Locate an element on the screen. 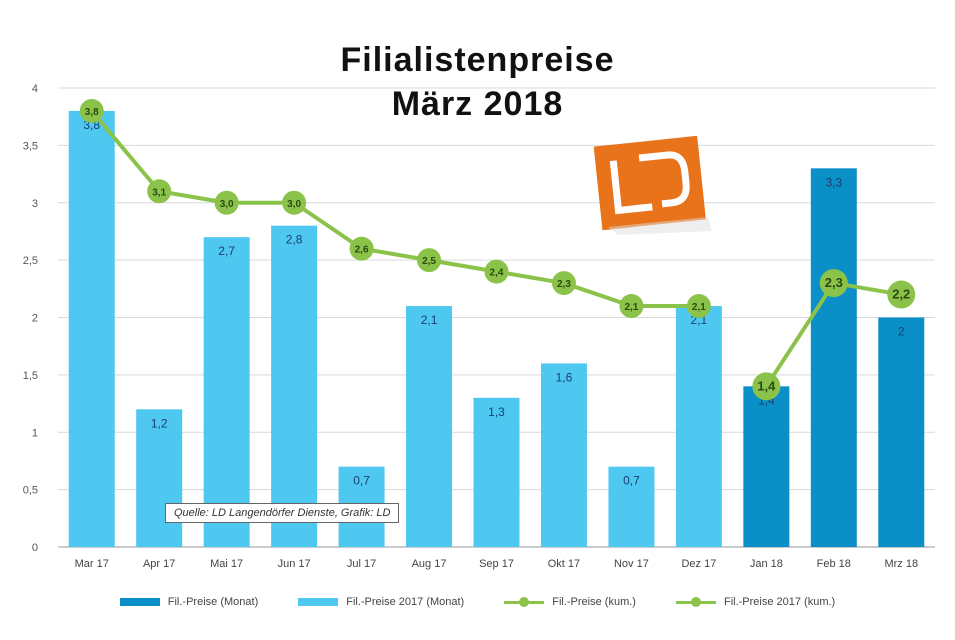 This screenshot has width=955, height=640. x-tick-label: Jul 17 is located at coordinates (361, 564).